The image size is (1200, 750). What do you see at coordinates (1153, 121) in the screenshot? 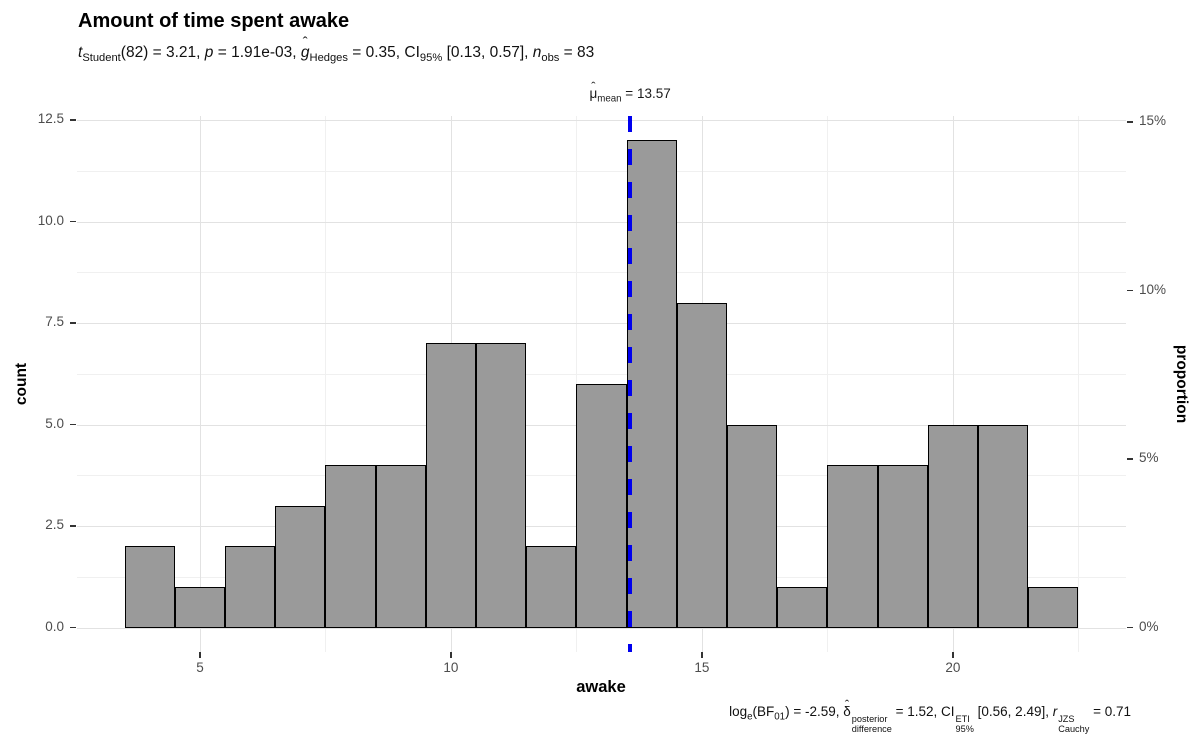
I see `y-right-tick-label: 15%` at bounding box center [1153, 121].